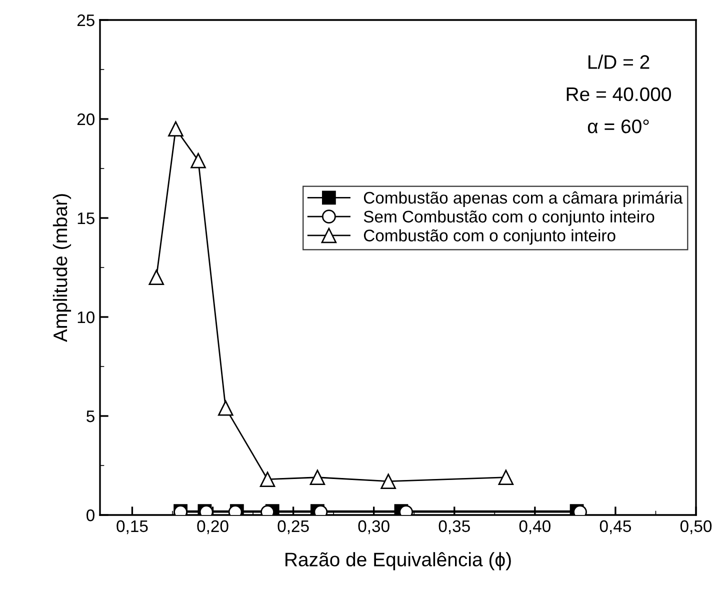  I want to click on annotation: L/D = 2, so click(619, 61).